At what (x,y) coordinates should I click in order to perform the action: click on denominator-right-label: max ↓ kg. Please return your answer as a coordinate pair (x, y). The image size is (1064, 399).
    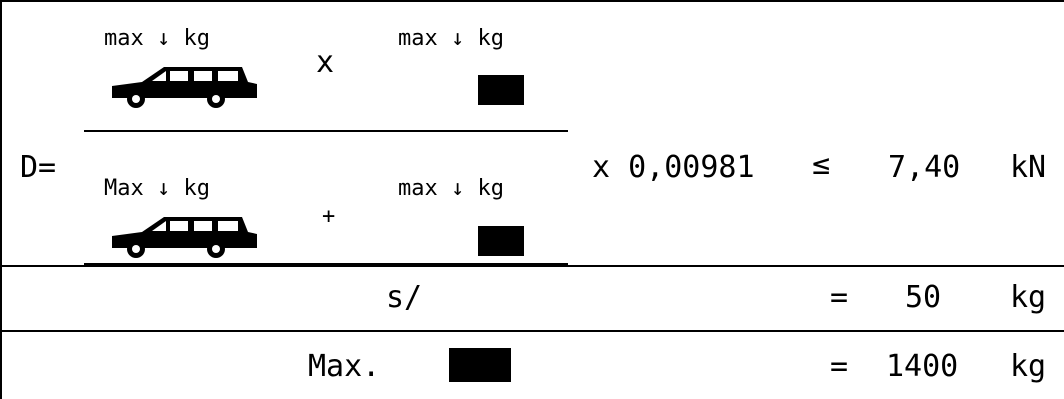
    Looking at the image, I should click on (451, 188).